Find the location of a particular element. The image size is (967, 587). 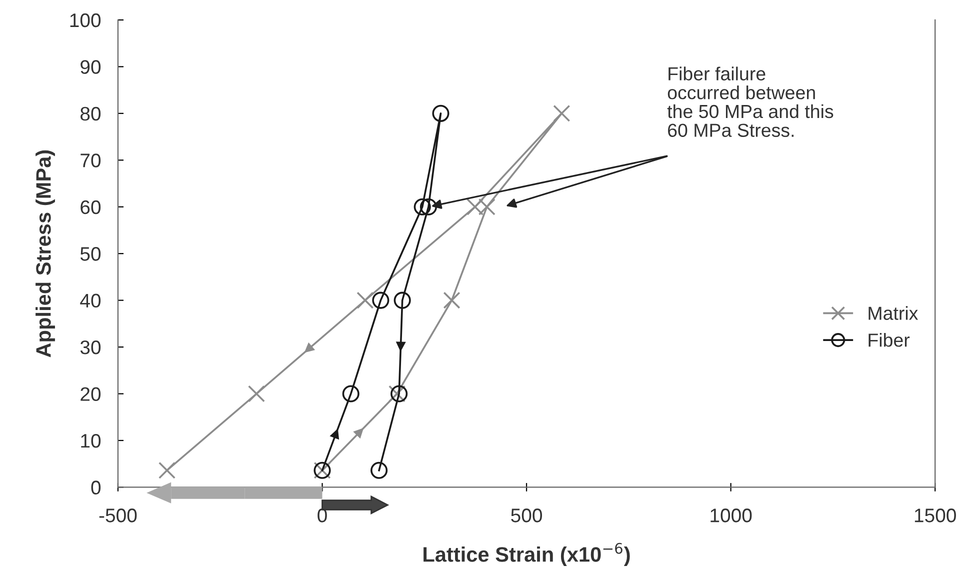

y-tick-label: 90 is located at coordinates (90, 67).